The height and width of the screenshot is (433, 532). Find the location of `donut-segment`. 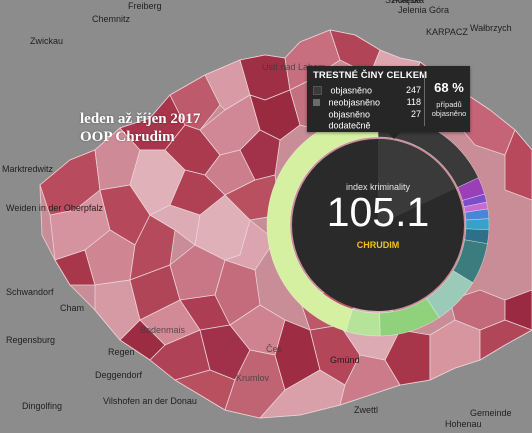

donut-segment is located at coordinates (477, 224).